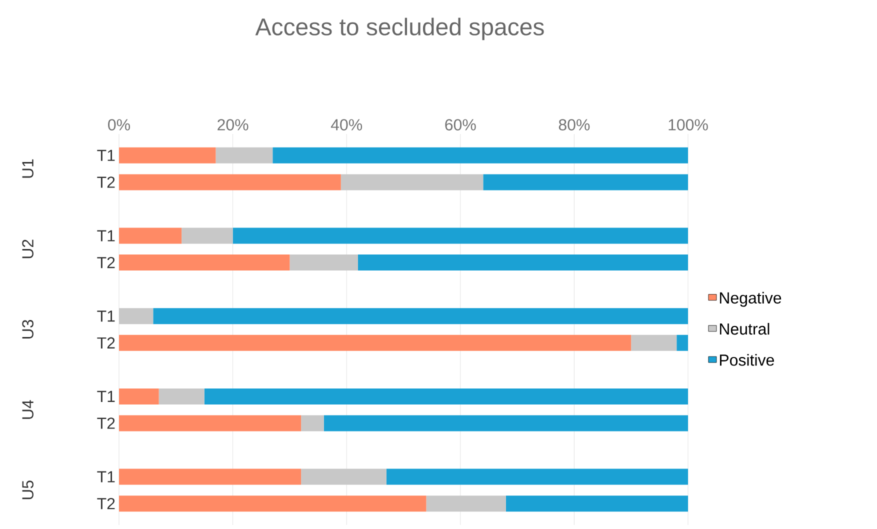  What do you see at coordinates (28, 249) in the screenshot?
I see `text: U2` at bounding box center [28, 249].